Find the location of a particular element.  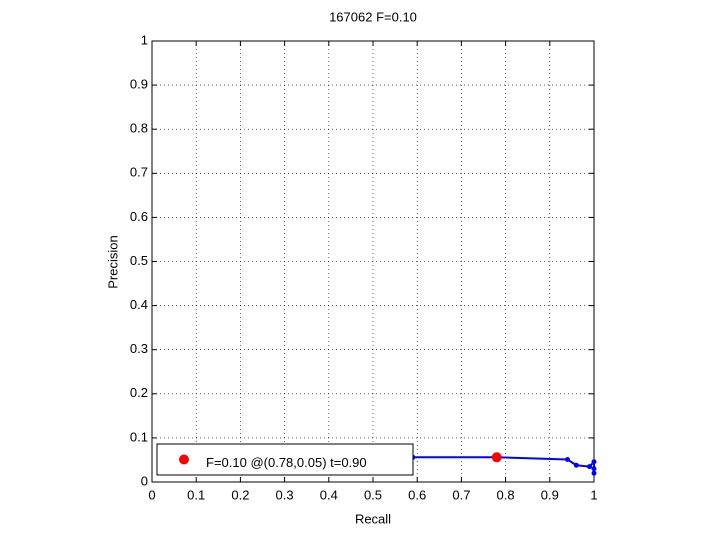

y-tick-label: 0.6 is located at coordinates (139, 216).